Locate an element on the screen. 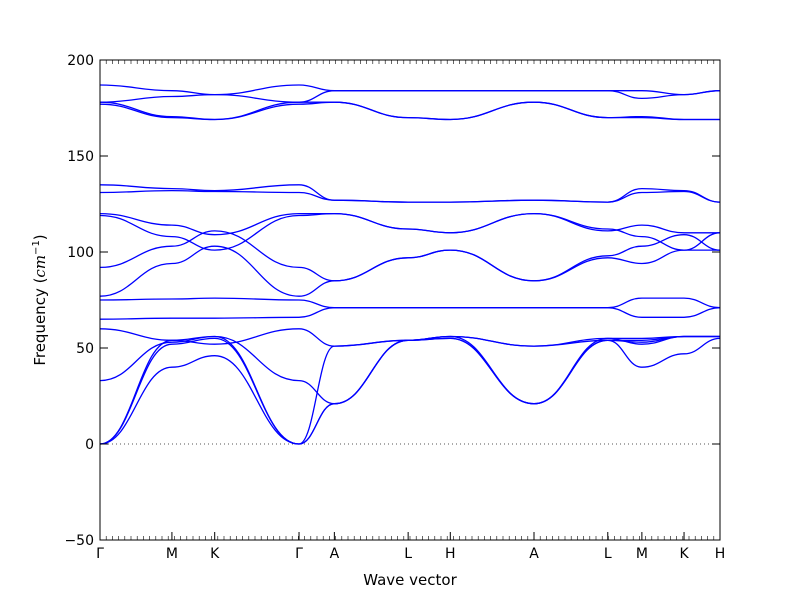 The height and width of the screenshot is (600, 800). x-axis-label: Wave vector is located at coordinates (410, 580).